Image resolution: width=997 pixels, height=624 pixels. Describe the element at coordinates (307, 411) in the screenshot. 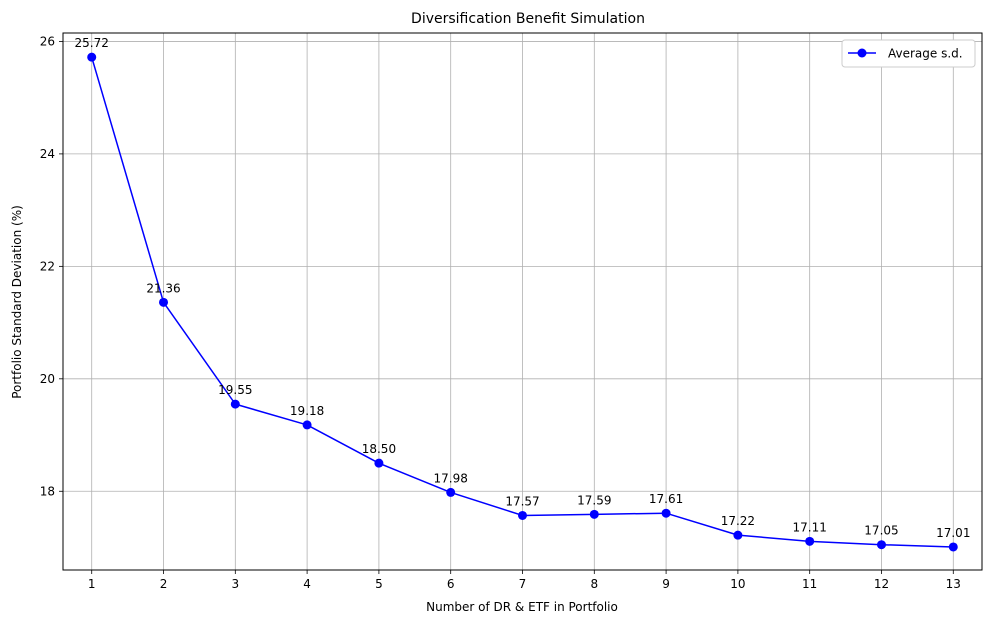

I see `data-label: 19.18` at that location.